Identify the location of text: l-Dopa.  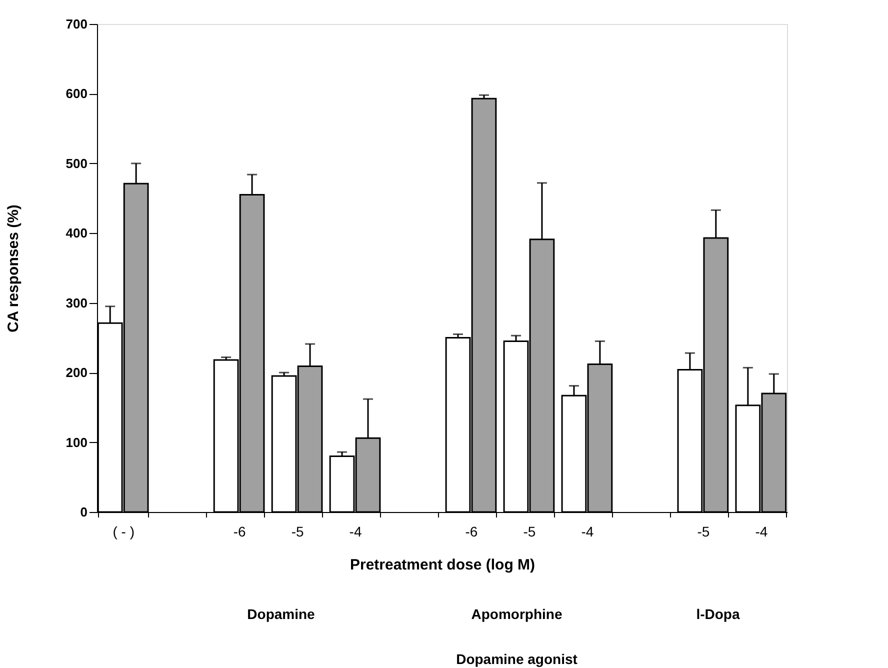
(718, 614).